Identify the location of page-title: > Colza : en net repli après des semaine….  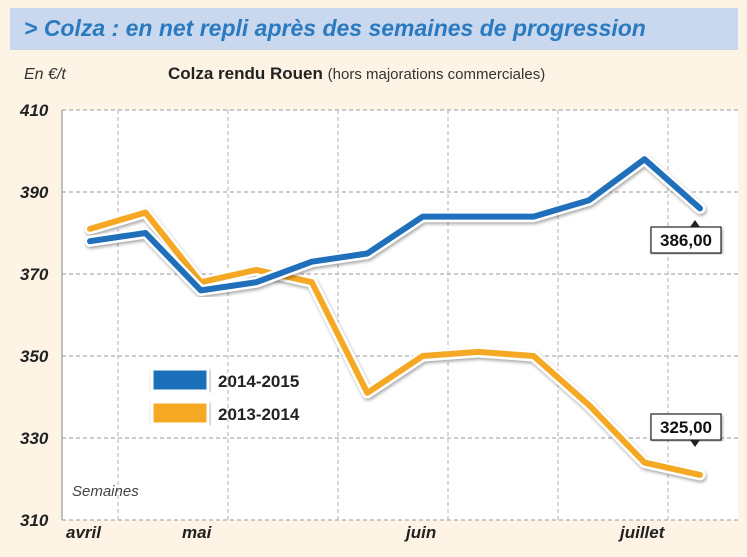
(335, 28).